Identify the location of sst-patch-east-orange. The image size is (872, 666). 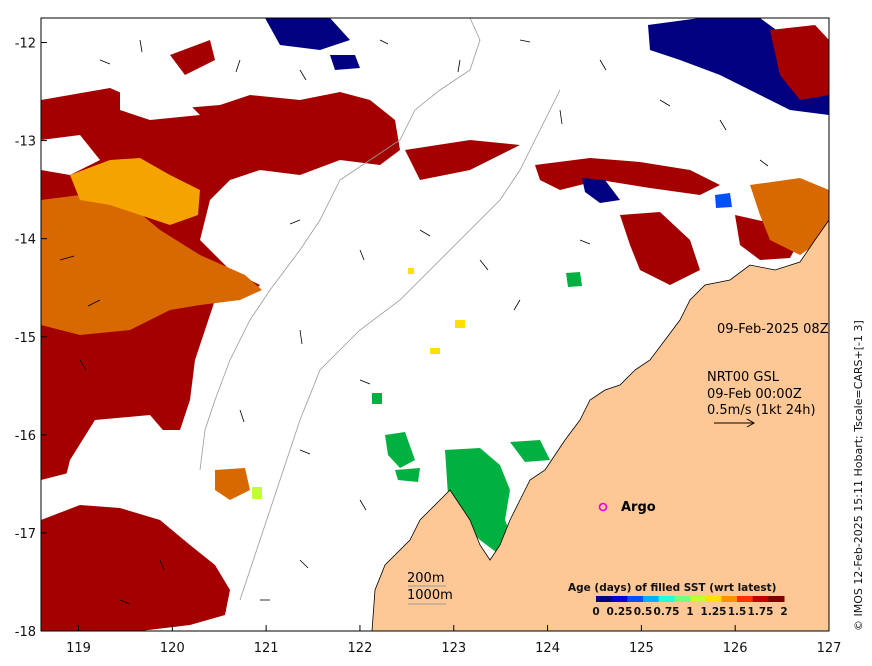
(789, 216).